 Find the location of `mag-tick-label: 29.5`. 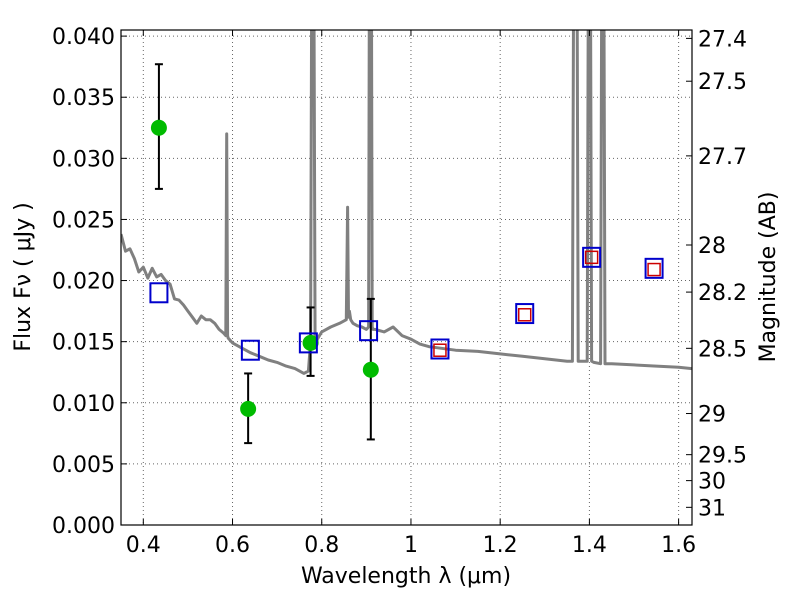

mag-tick-label: 29.5 is located at coordinates (722, 456).